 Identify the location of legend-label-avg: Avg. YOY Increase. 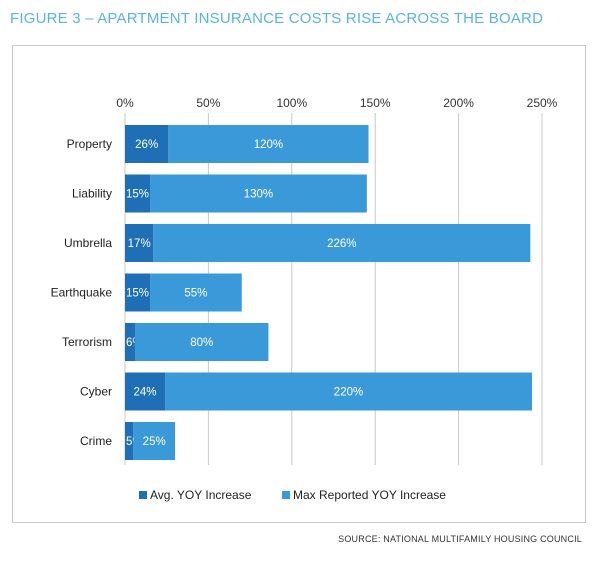
(201, 495).